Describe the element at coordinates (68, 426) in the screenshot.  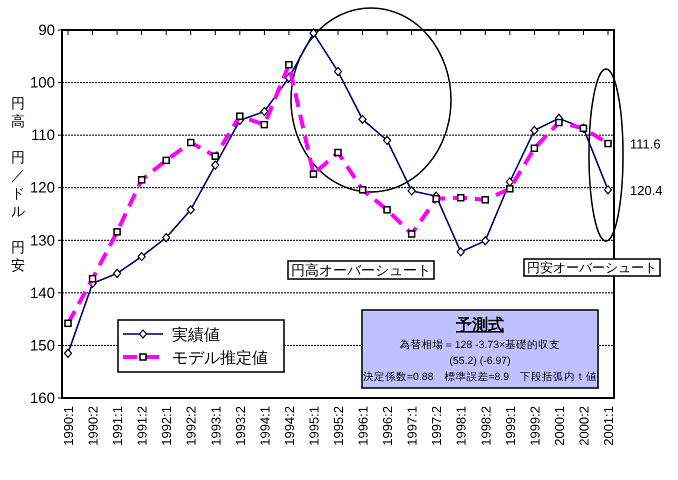
I see `x-tick-label: 1990:1` at that location.